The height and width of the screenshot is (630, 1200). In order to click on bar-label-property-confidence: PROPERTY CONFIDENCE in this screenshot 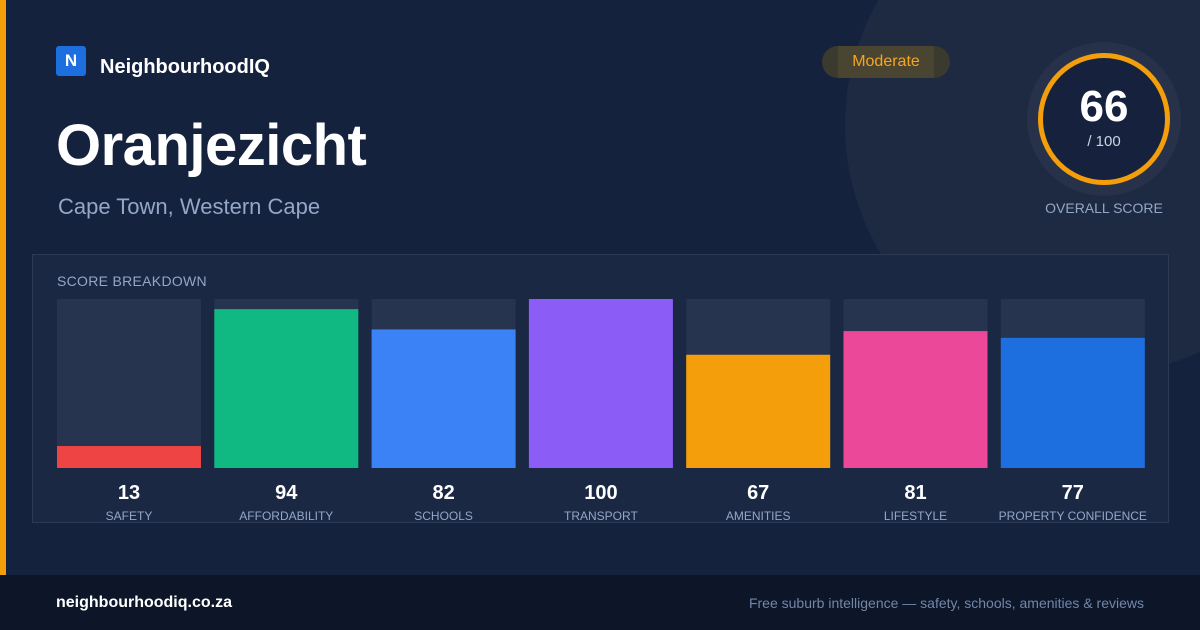, I will do `click(1073, 516)`.